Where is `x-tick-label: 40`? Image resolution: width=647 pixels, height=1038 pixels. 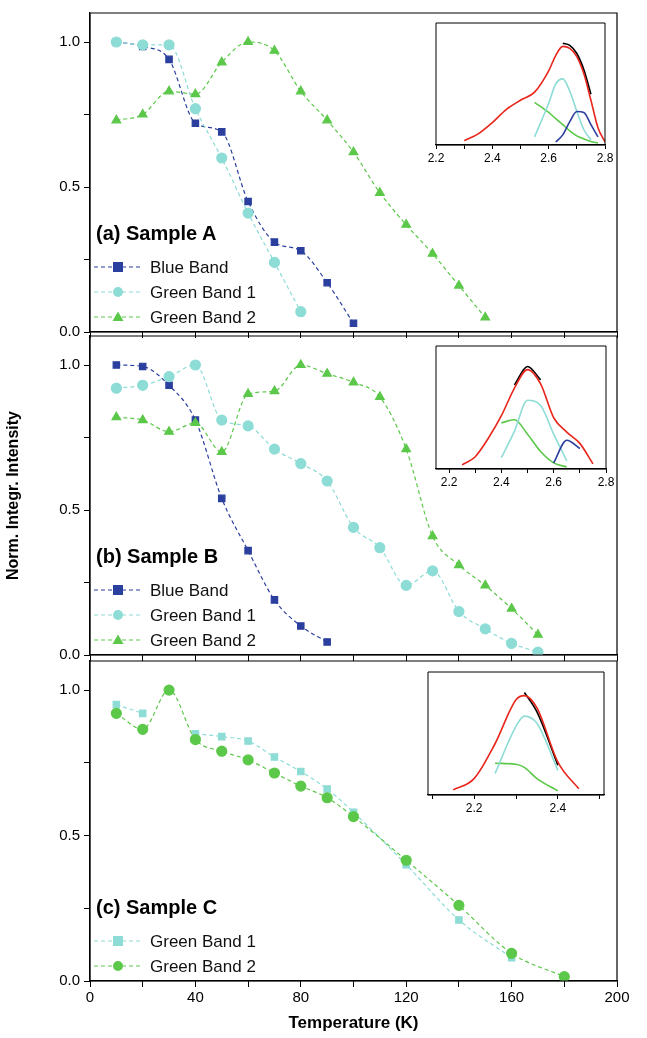
x-tick-label: 40 is located at coordinates (195, 997).